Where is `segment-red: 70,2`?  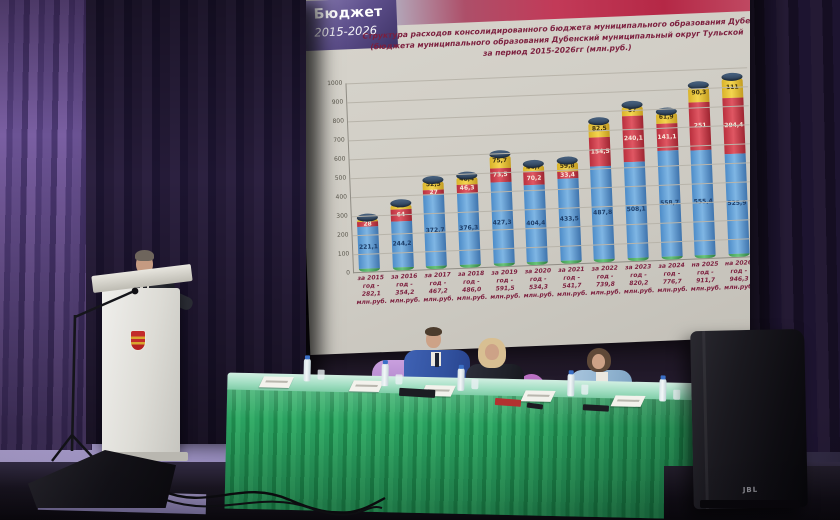
segment-red: 70,2 is located at coordinates (534, 178).